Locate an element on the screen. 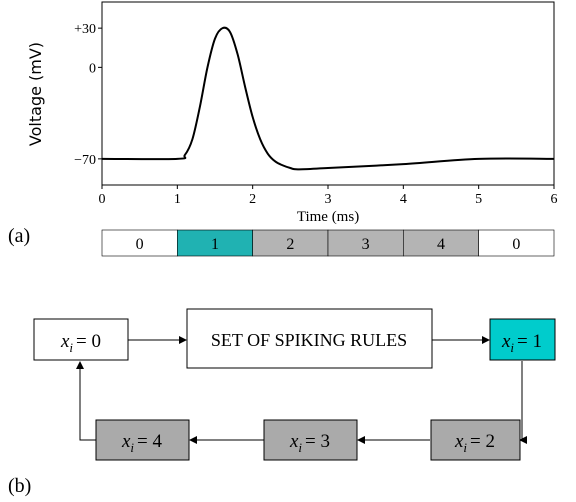 Image resolution: width=576 pixels, height=502 pixels. state-cell-label: 4 is located at coordinates (441, 244).